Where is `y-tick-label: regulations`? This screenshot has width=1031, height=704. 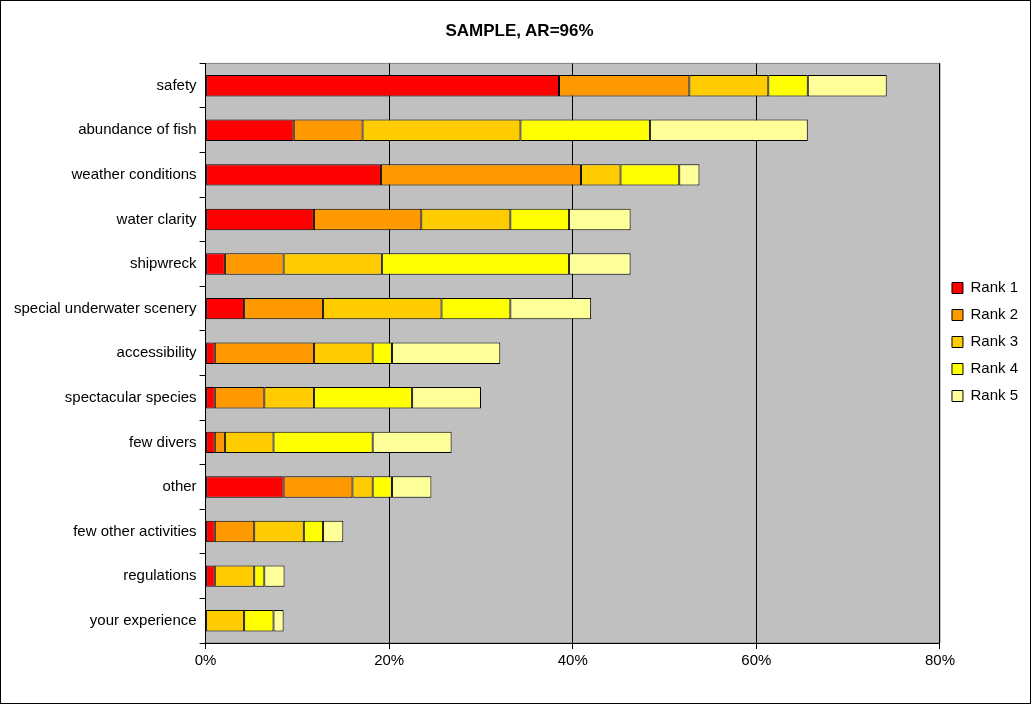
y-tick-label: regulations is located at coordinates (160, 575).